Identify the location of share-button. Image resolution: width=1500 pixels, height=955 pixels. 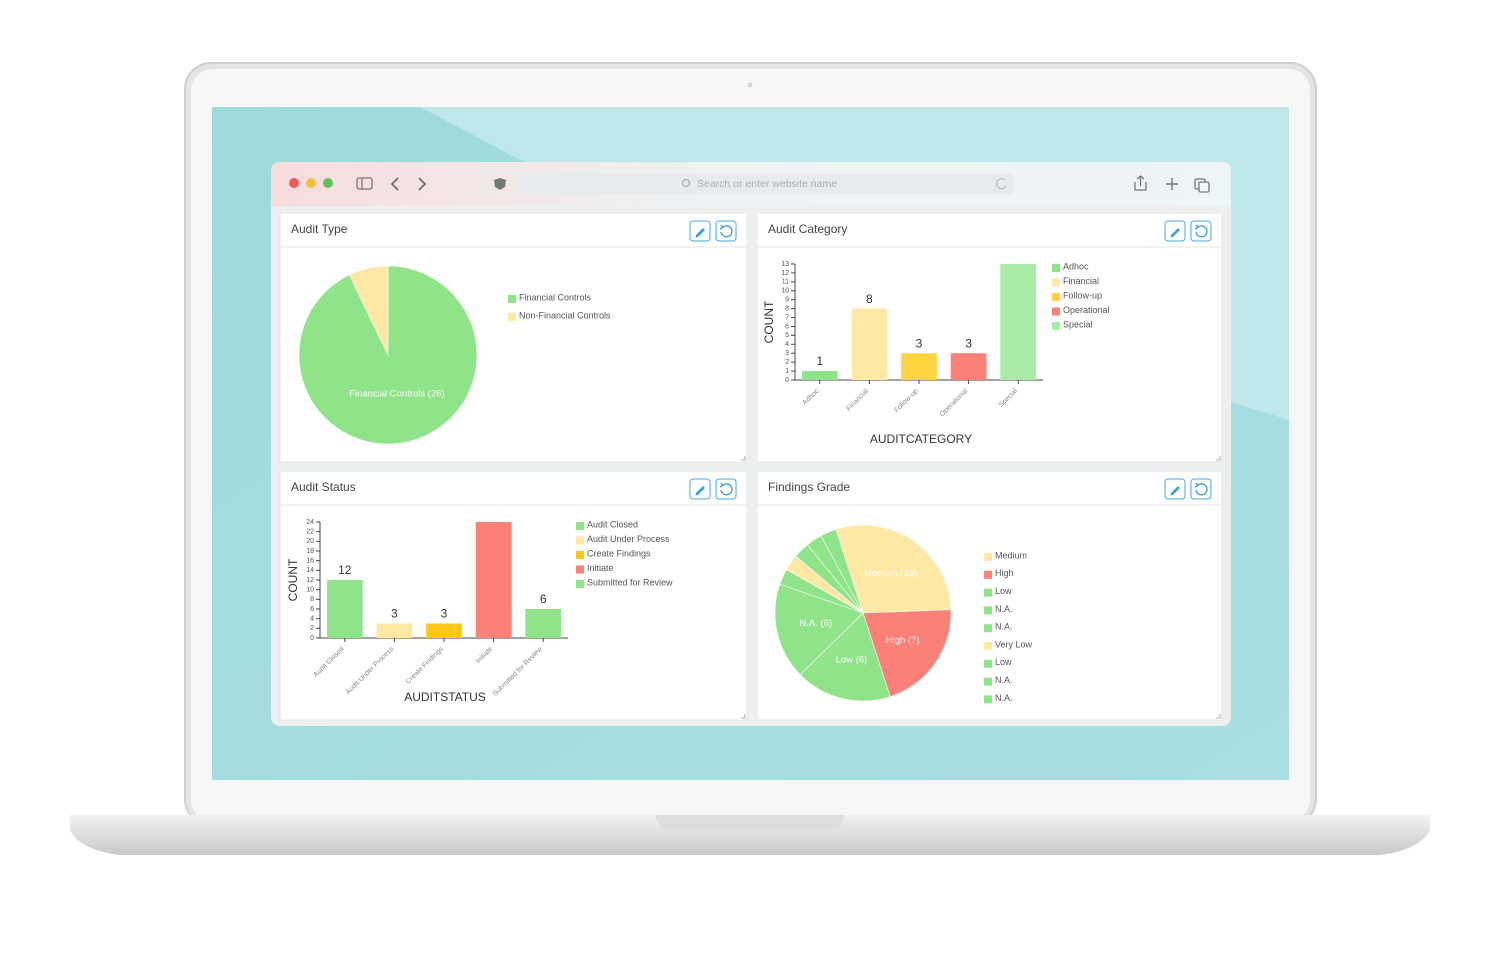
(1140, 183).